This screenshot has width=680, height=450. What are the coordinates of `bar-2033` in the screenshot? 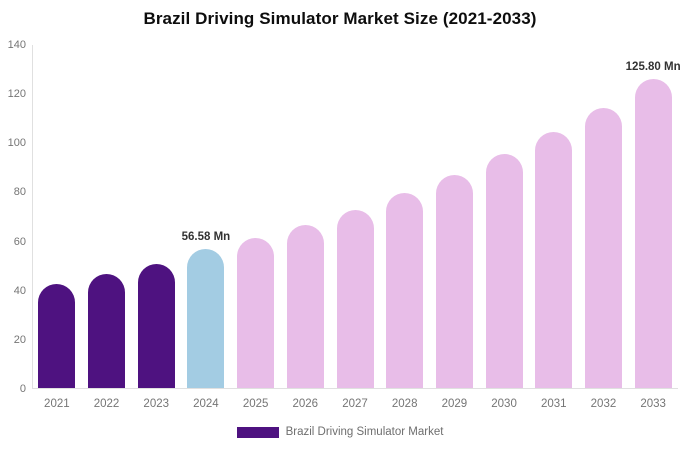 It's located at (653, 233).